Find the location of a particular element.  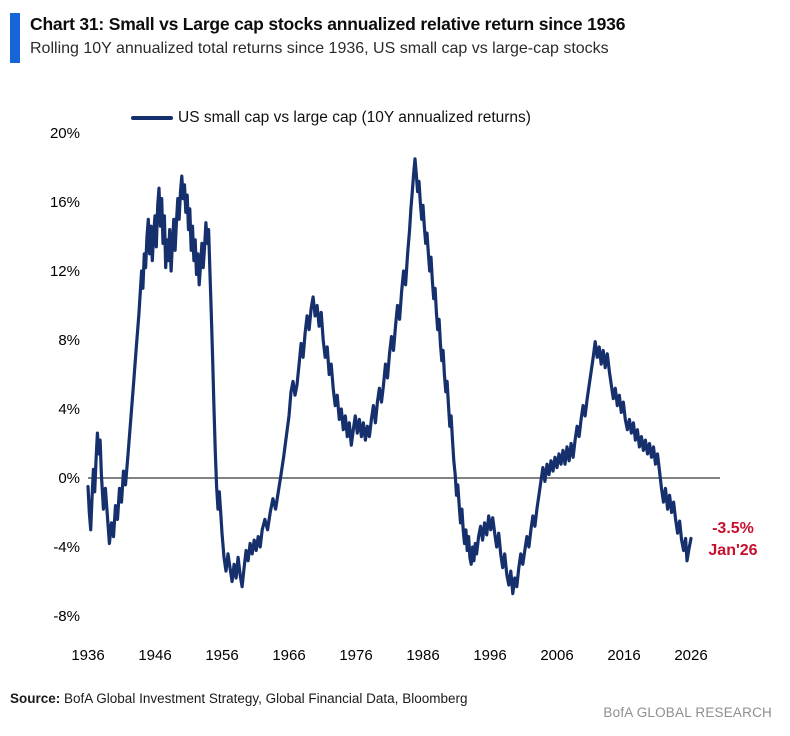

y-tick-label: 16% is located at coordinates (65, 202).